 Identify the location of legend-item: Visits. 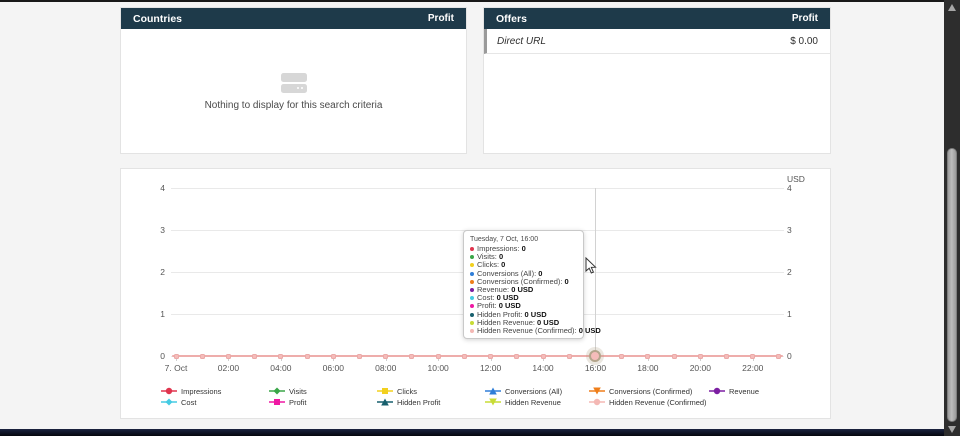
(288, 391).